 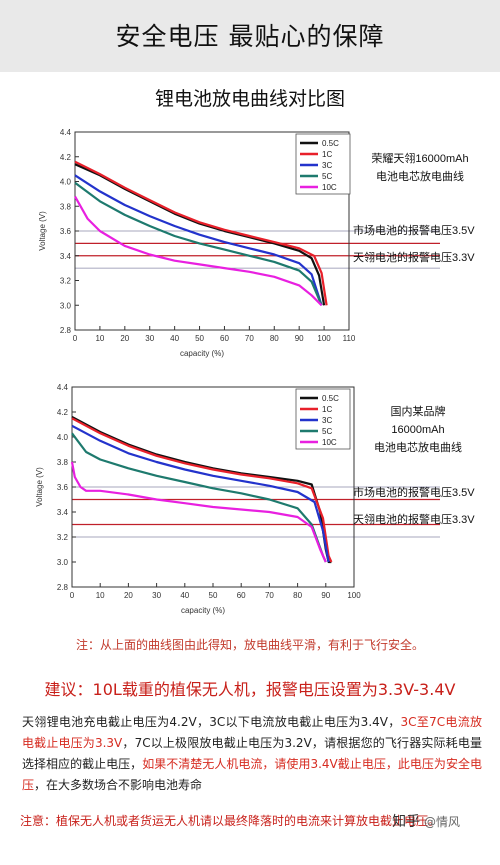 I want to click on side-label-line: 荣耀天翎16000mAh, so click(x=419, y=158).